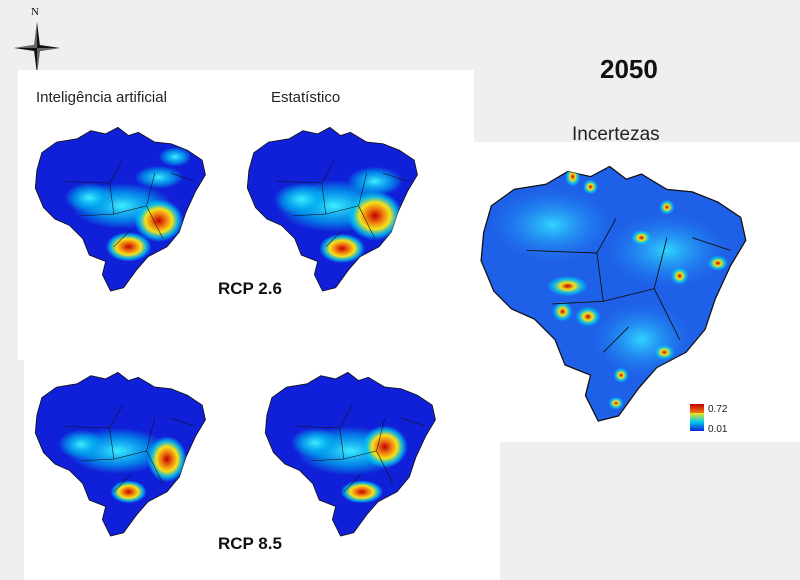 This screenshot has width=800, height=580. I want to click on legend-min-value: 0.01, so click(718, 429).